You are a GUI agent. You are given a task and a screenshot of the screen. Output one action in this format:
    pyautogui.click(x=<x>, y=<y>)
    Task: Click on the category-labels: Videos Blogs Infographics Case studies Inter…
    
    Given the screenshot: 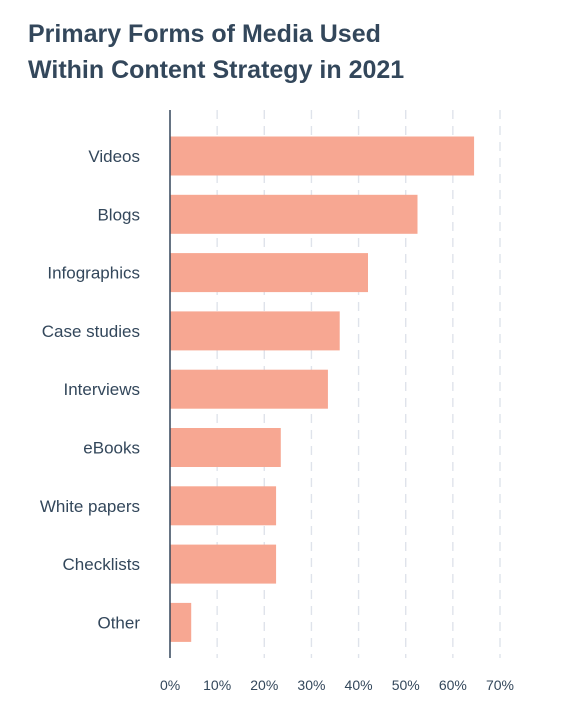 What is the action you would take?
    pyautogui.click(x=90, y=389)
    